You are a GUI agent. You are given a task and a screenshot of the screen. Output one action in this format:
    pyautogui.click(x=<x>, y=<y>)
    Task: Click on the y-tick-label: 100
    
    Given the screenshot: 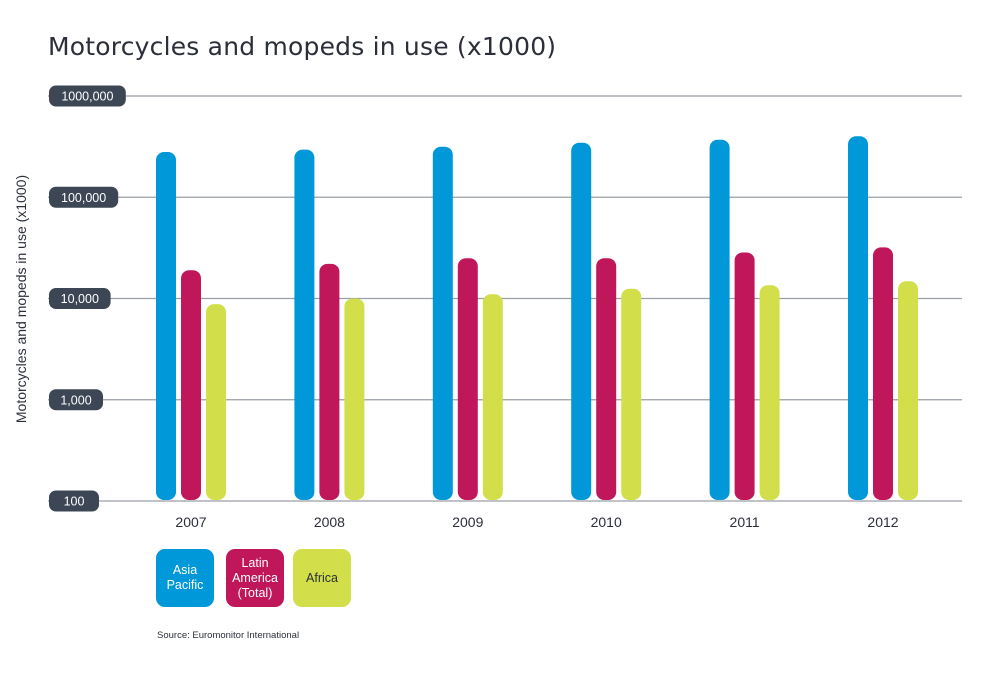 What is the action you would take?
    pyautogui.click(x=74, y=502)
    